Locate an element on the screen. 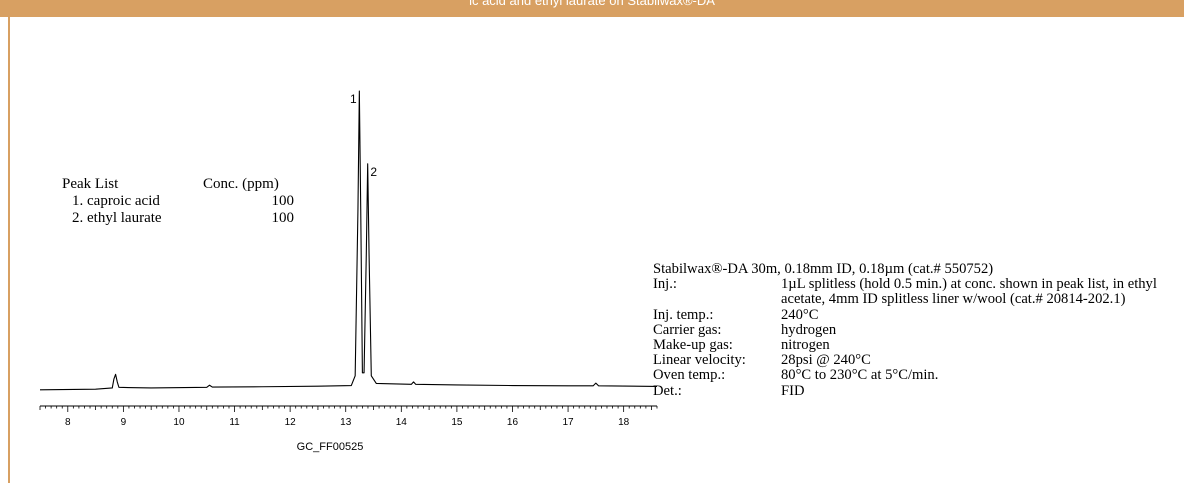 This screenshot has height=483, width=1184. peak-name: 1. caproic acid is located at coordinates (116, 201).